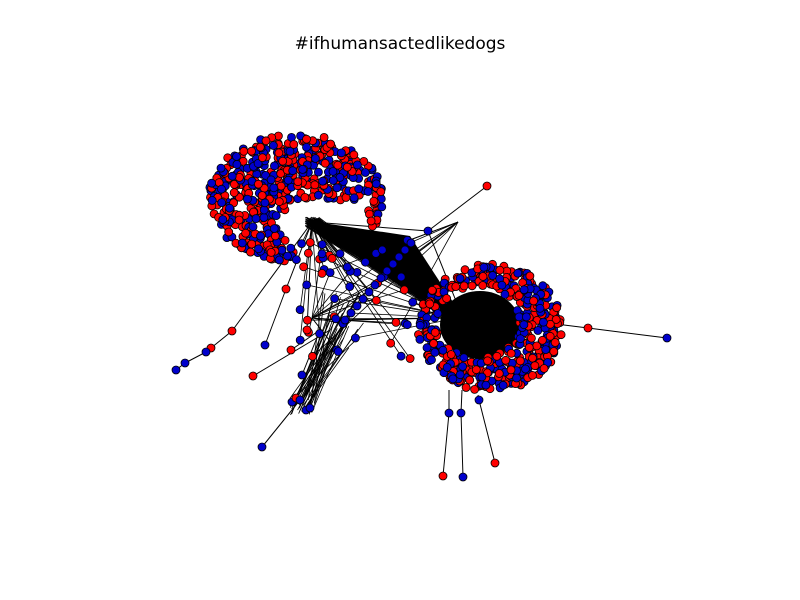 The image size is (800, 600). Describe the element at coordinates (480, 325) in the screenshot. I see `edge-bundle` at that location.